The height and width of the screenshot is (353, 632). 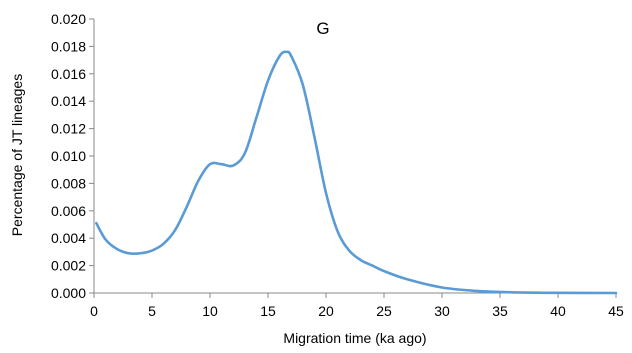 I want to click on y-tick-label: 0.000, so click(x=68, y=293).